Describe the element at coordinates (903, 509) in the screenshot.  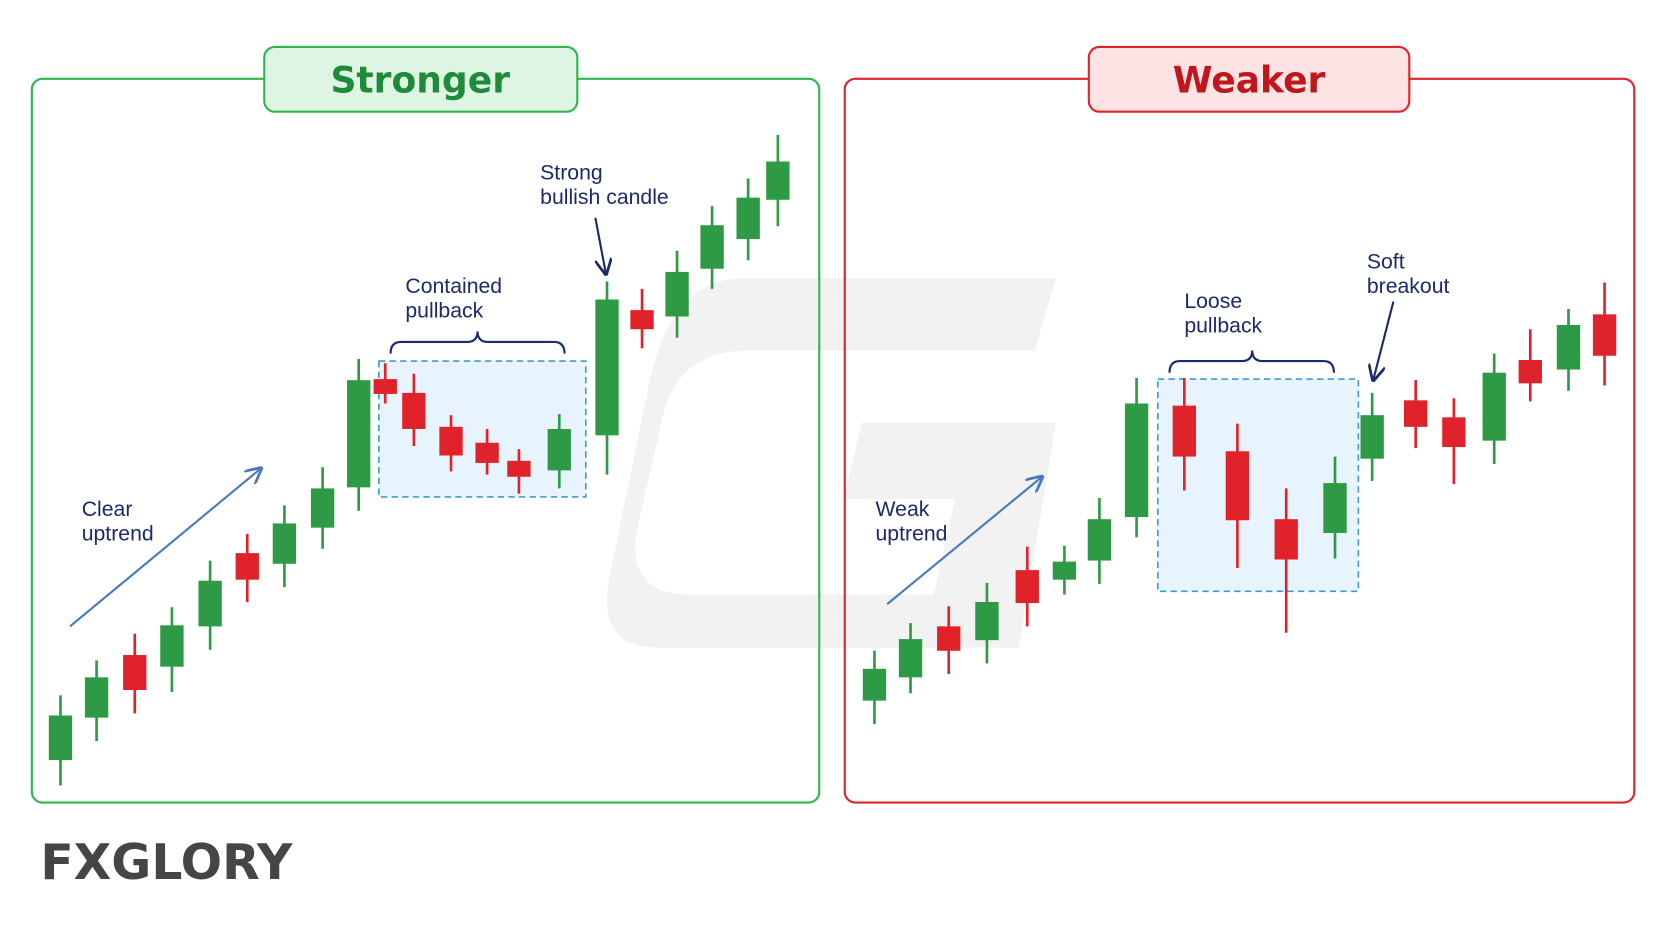
I see `annotation: Weak` at that location.